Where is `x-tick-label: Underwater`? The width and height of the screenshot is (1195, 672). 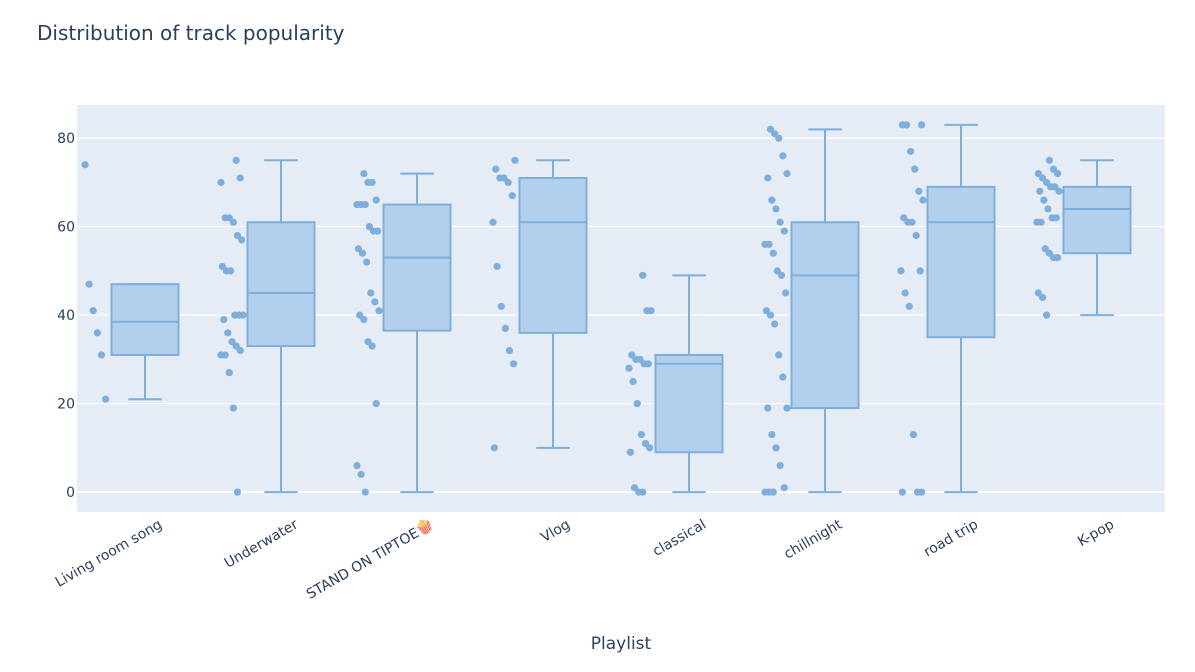 x-tick-label: Underwater is located at coordinates (261, 543).